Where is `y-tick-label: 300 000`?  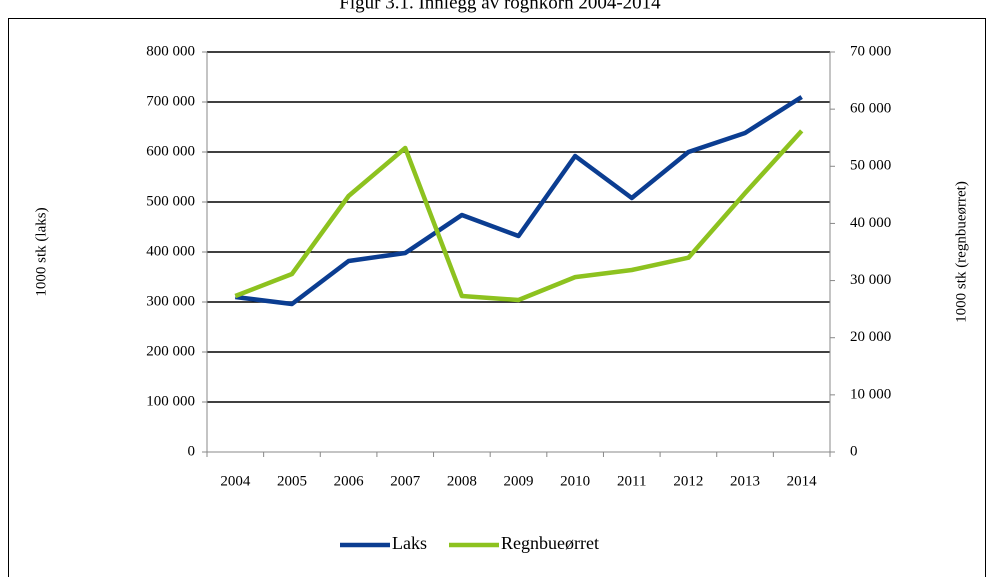
y-tick-label: 300 000 is located at coordinates (170, 301).